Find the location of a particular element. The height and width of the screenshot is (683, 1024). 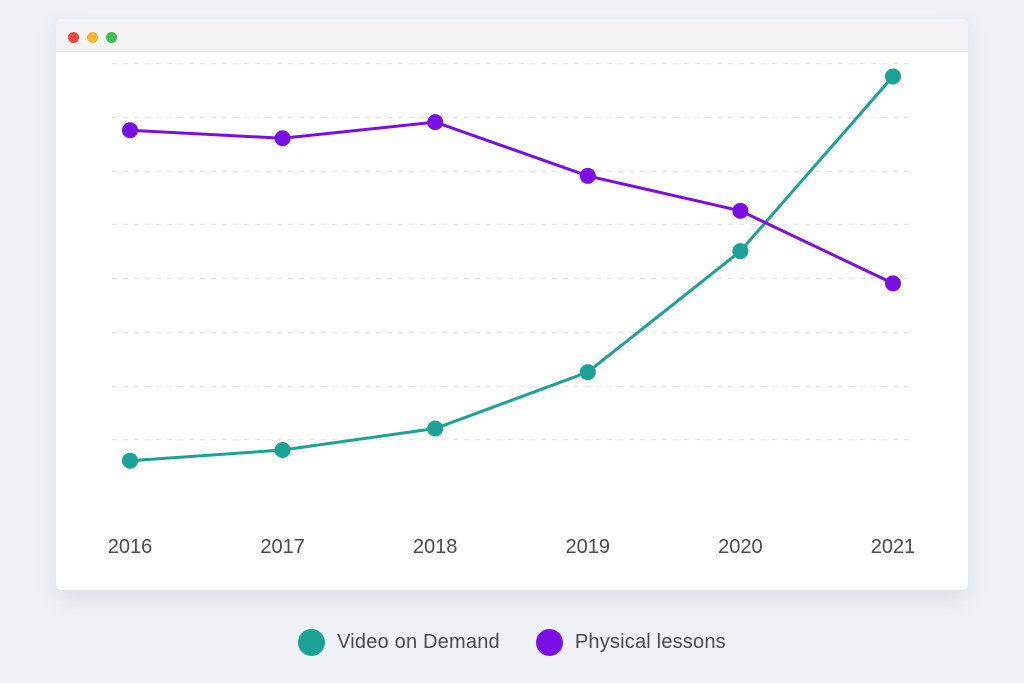

data-point-video-on-demand-2021 is located at coordinates (893, 76).